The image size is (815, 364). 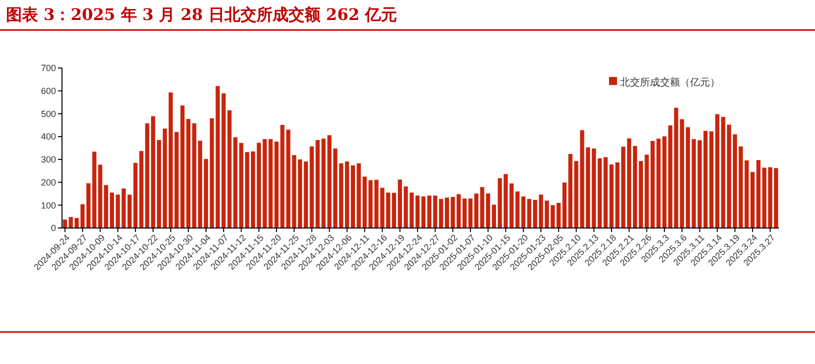 What do you see at coordinates (670, 82) in the screenshot?
I see `legend-label: 北交所成交额（亿元）` at bounding box center [670, 82].